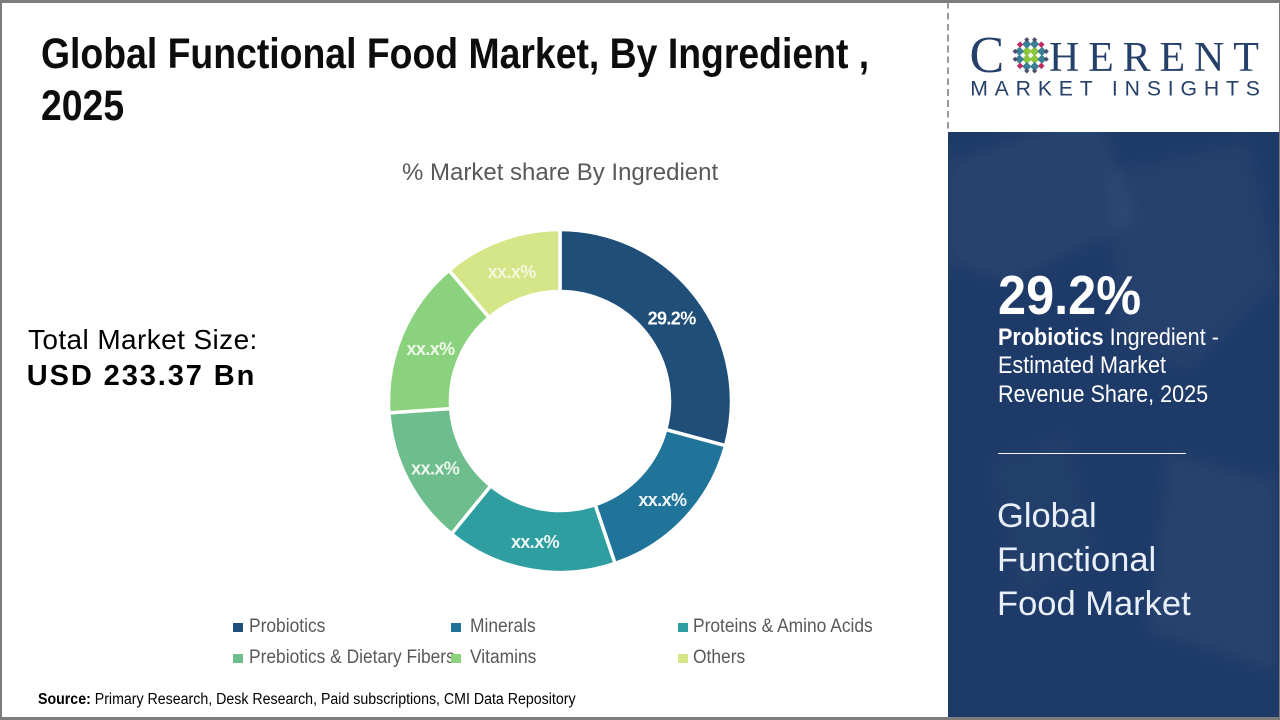 This screenshot has height=720, width=1280. I want to click on svg-text: 29.2%, so click(672, 318).